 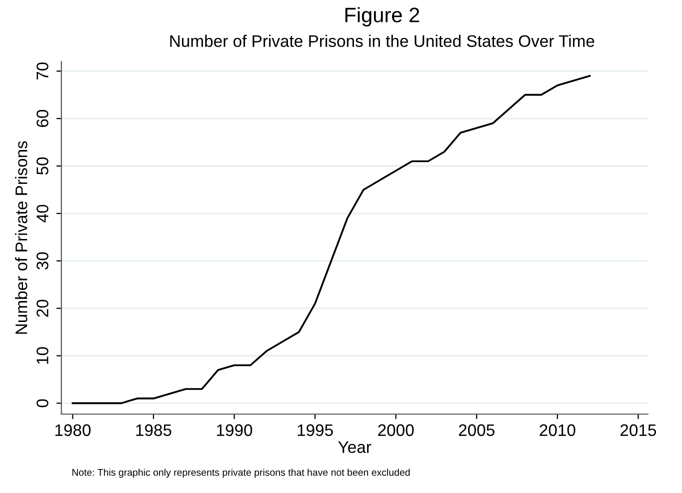 I want to click on y-tick-label: 10, so click(x=42, y=355).